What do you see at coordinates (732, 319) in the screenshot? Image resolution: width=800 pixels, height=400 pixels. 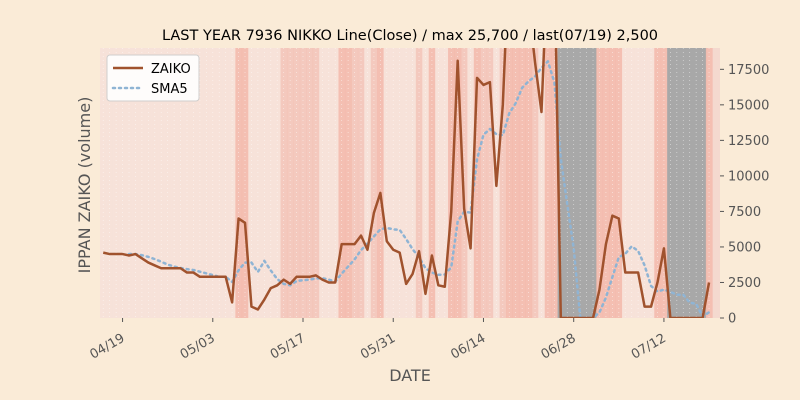 I see `y-tick-label: 0` at bounding box center [732, 319].